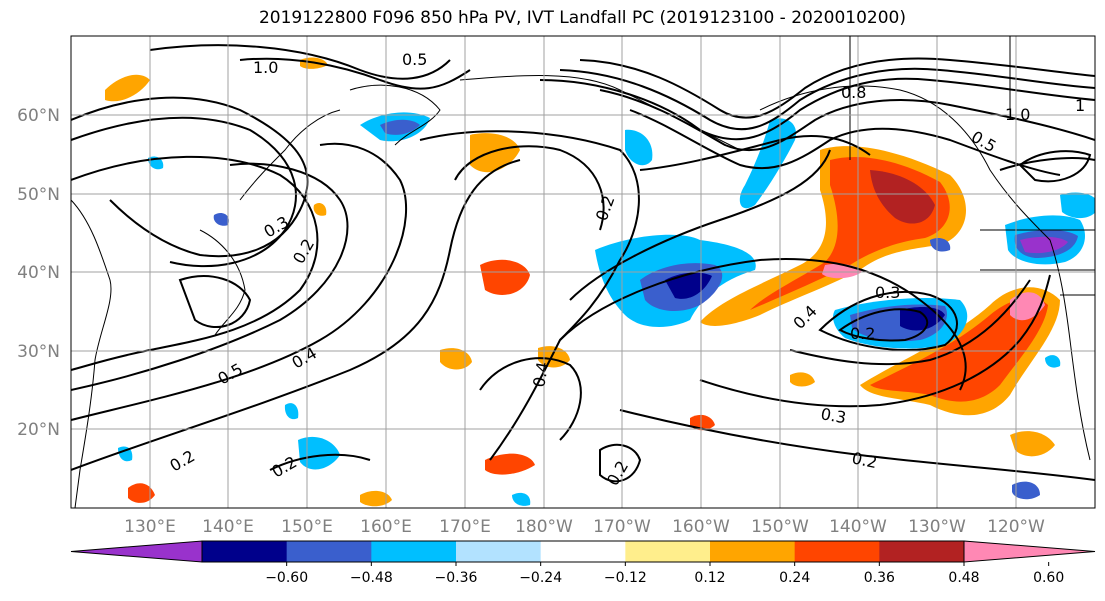  What do you see at coordinates (286, 578) in the screenshot?
I see `colorbar-tick-label: −0.60` at bounding box center [286, 578].